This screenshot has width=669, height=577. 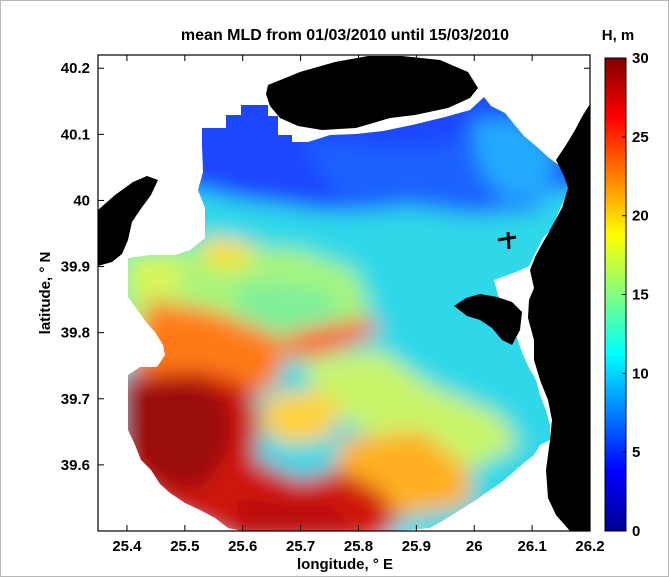 I want to click on x-tick-label: 26.2, so click(x=589, y=546).